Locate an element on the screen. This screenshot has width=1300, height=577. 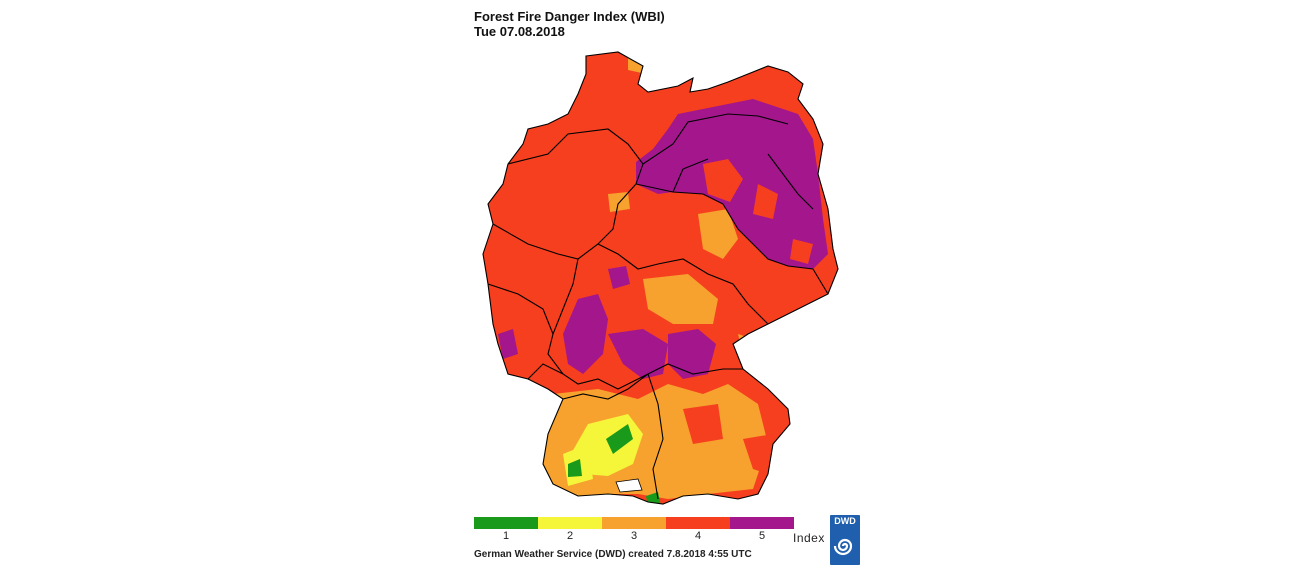
spiral-icon is located at coordinates (843, 547).